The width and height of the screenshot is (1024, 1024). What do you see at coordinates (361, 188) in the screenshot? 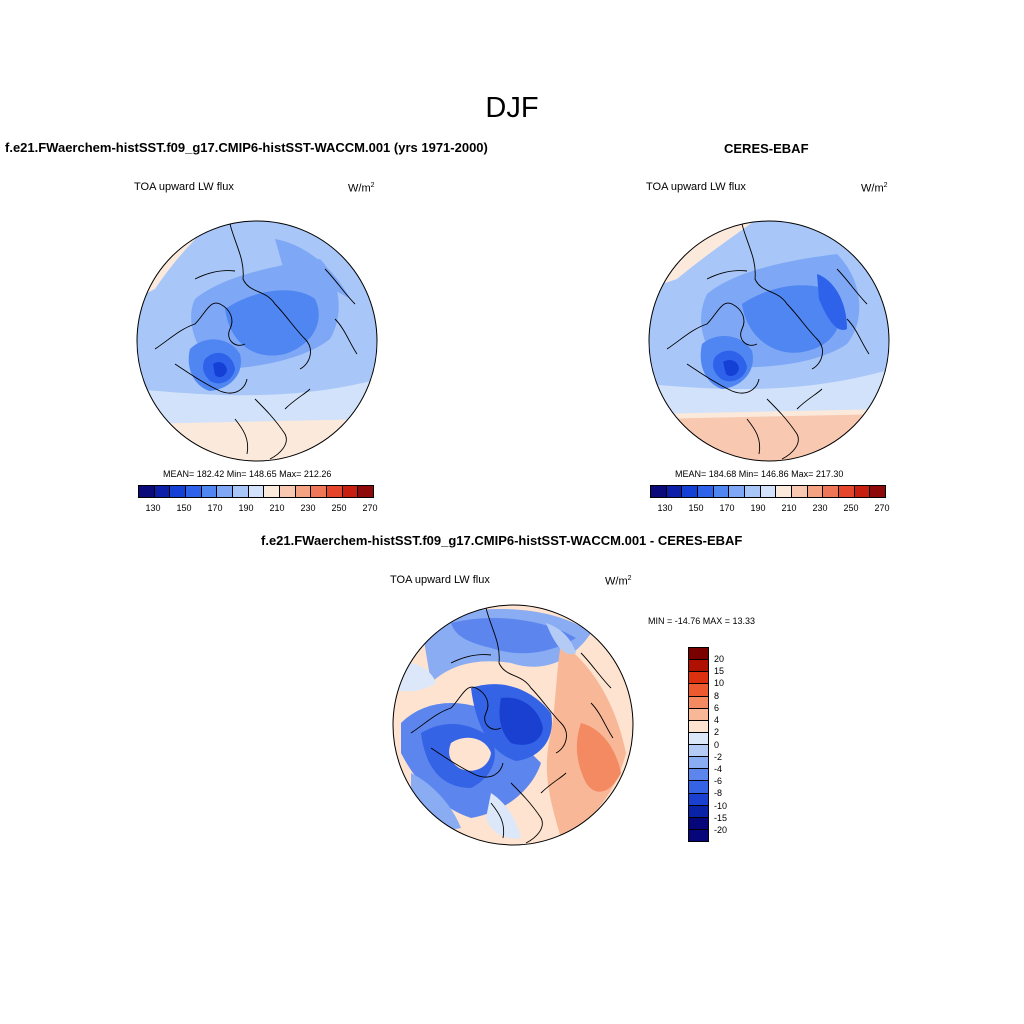
I see `model-units-label: W/m2` at bounding box center [361, 188].